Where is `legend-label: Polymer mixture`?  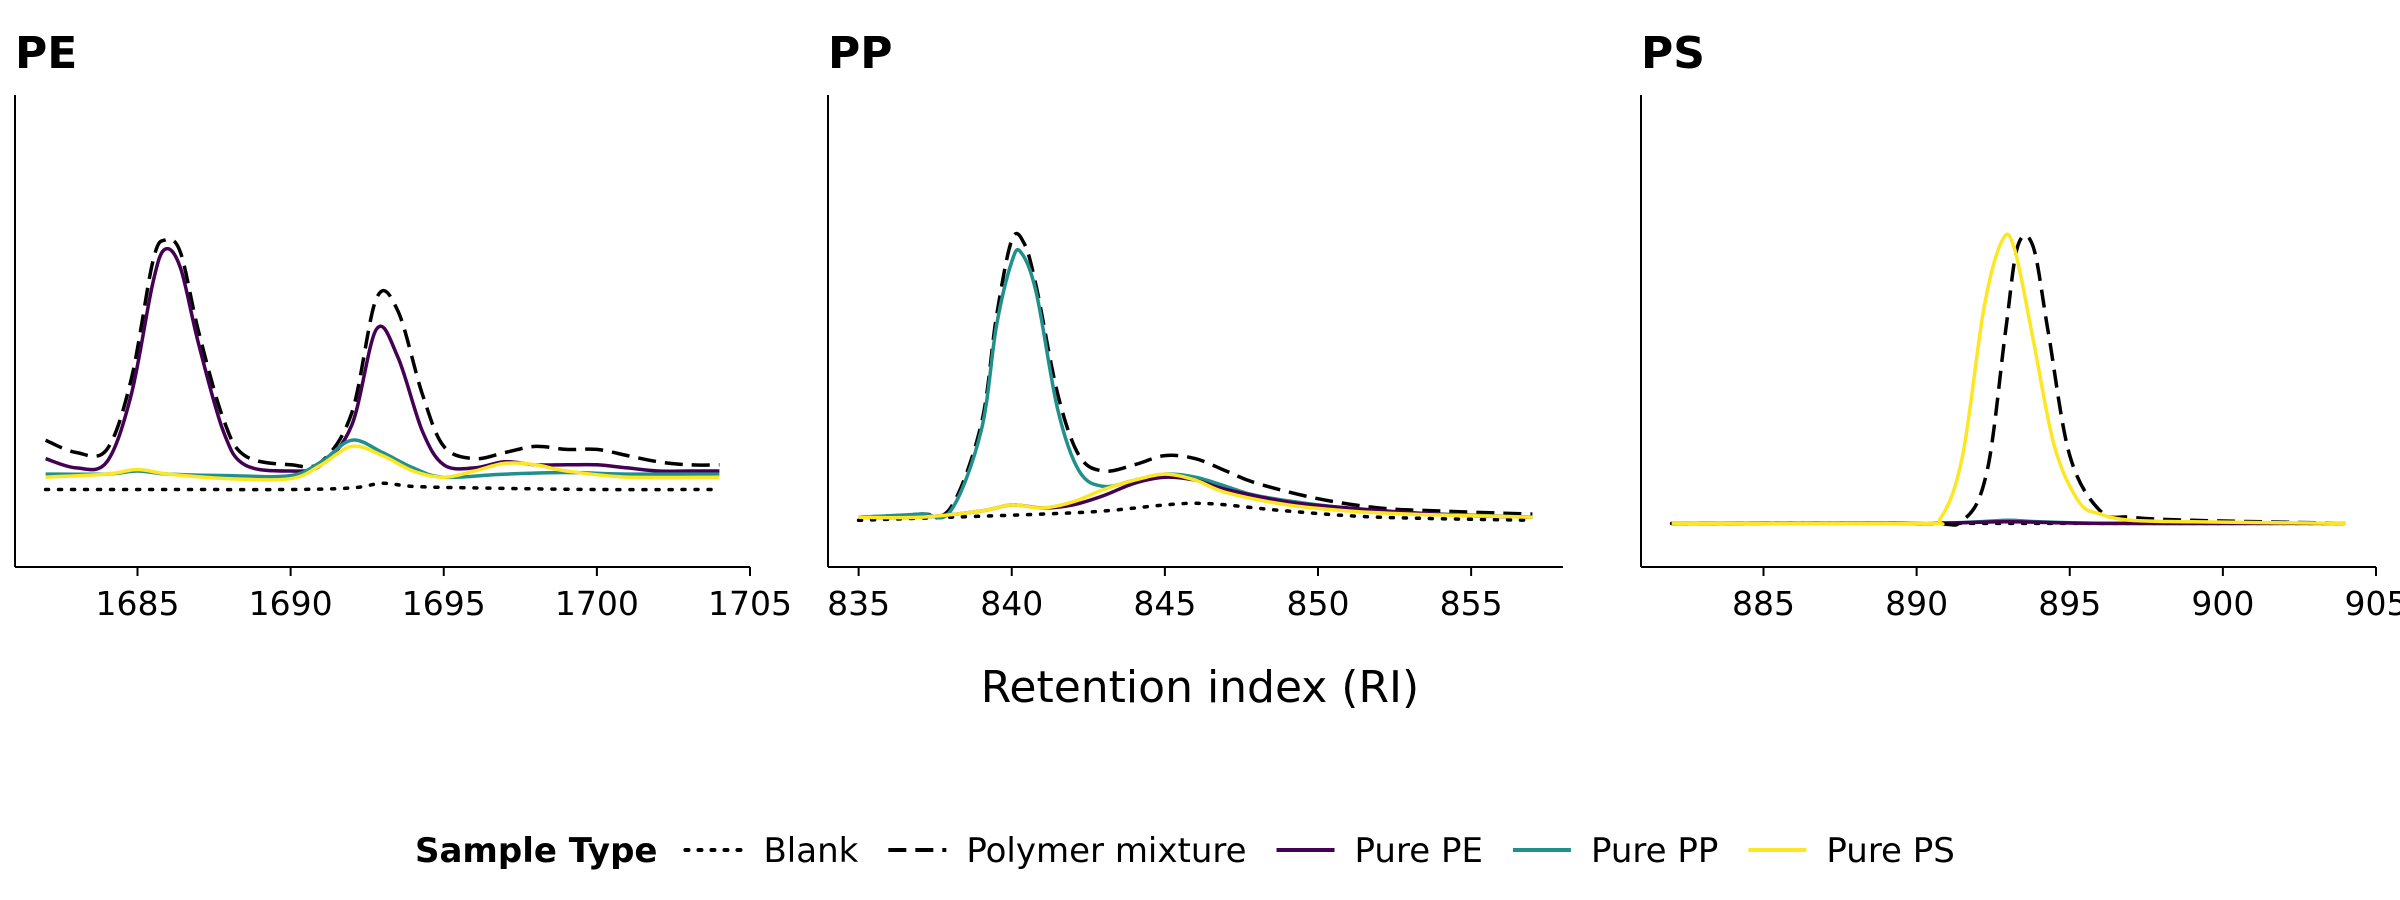
legend-label: Polymer mixture is located at coordinates (1106, 851).